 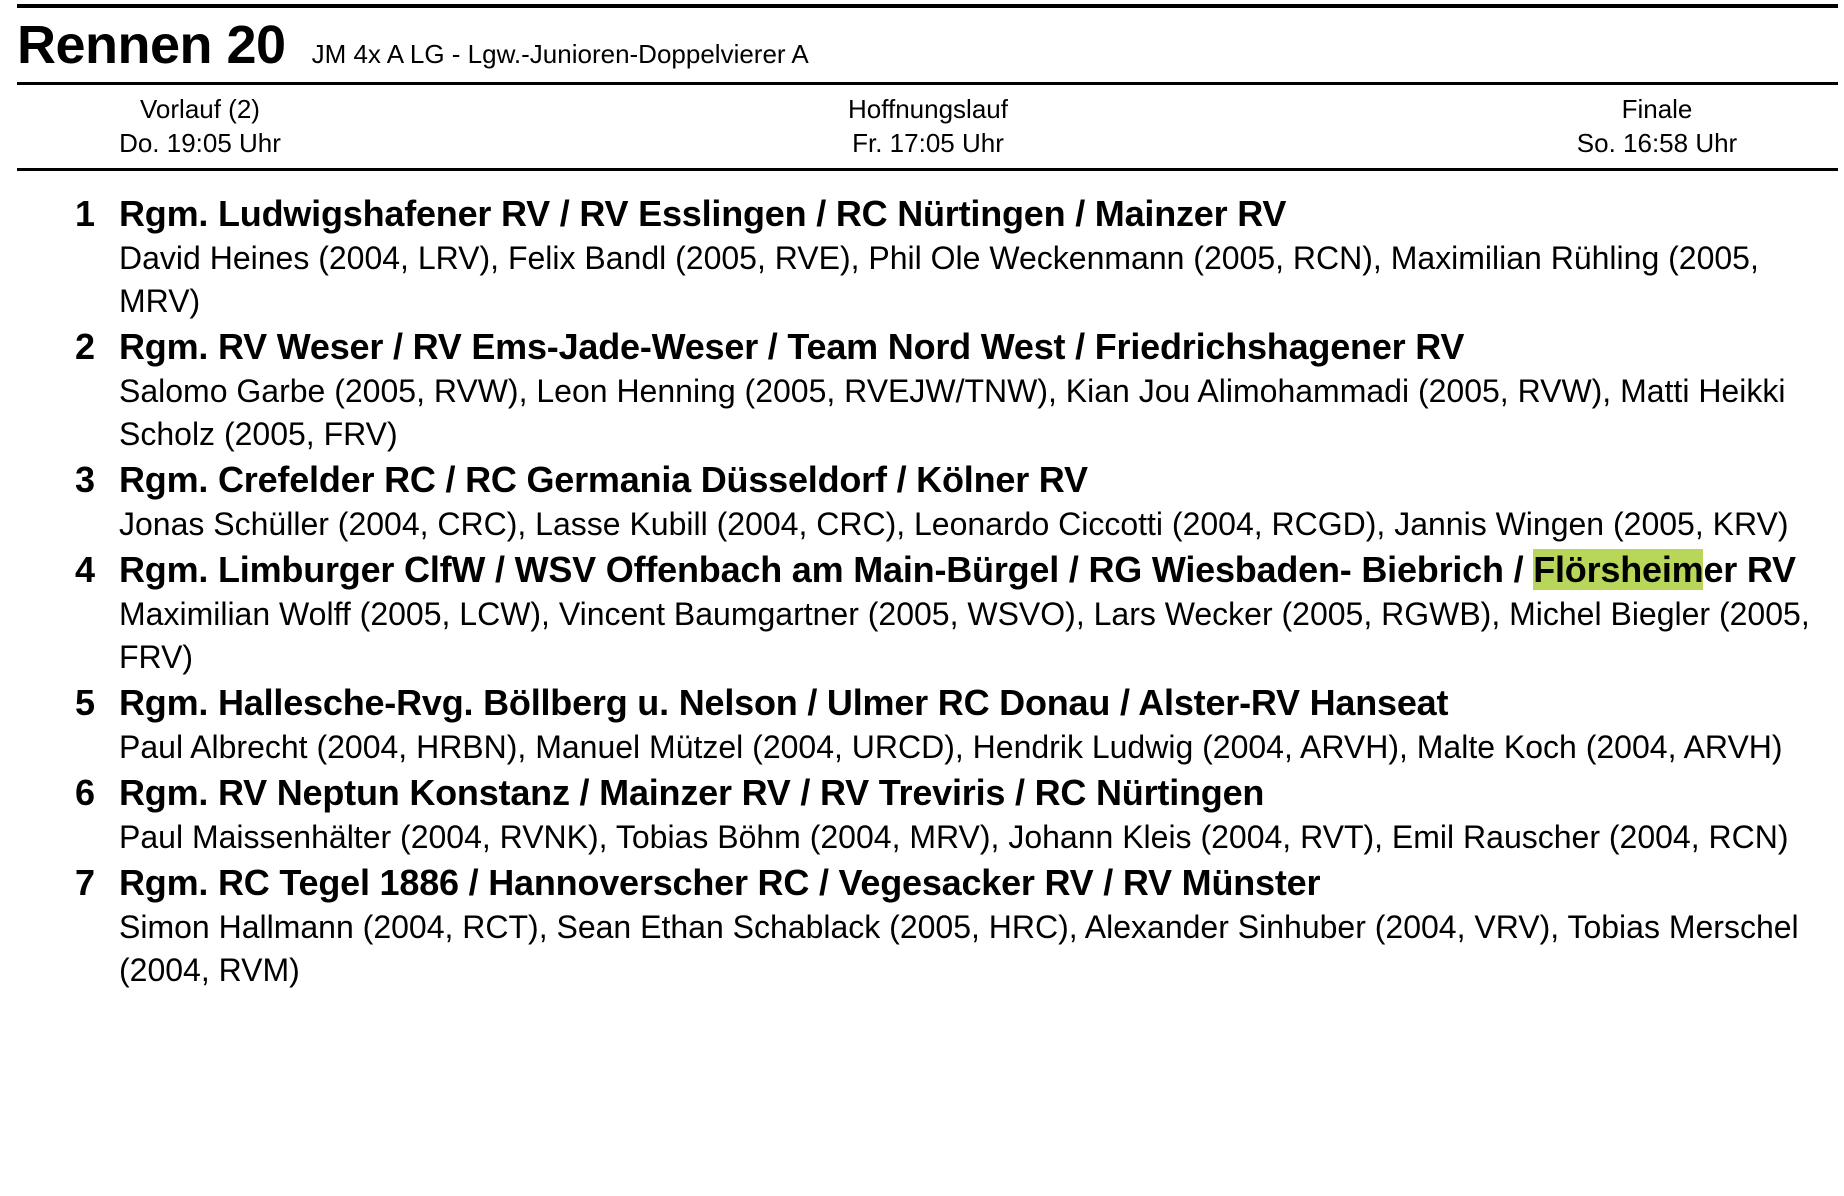 I want to click on header-rule, so click(x=927, y=83).